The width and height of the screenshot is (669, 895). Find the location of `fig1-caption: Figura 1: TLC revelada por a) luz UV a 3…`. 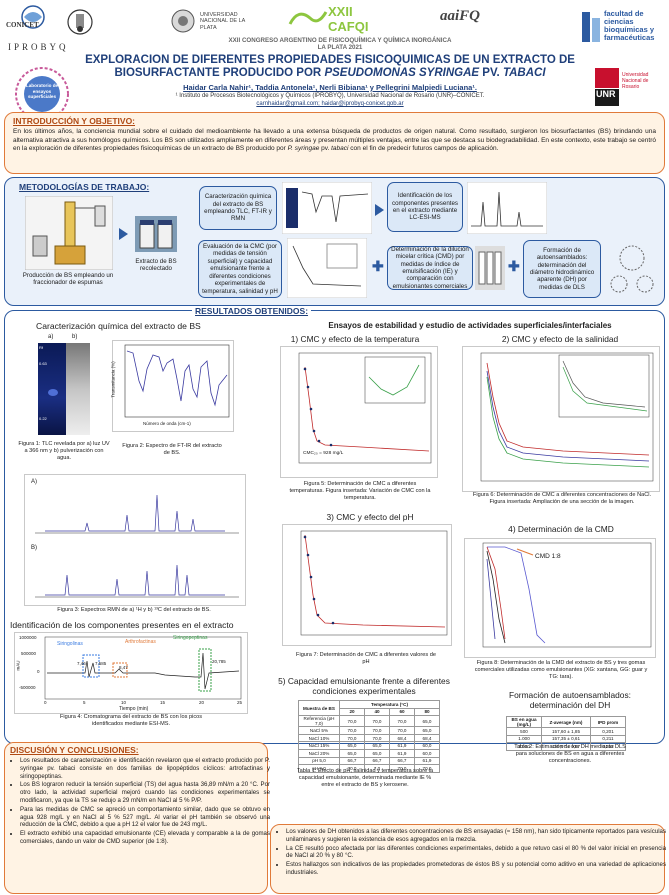

fig1-caption: Figura 1: TLC revelada por a) luz UV a 3… is located at coordinates (64, 451).